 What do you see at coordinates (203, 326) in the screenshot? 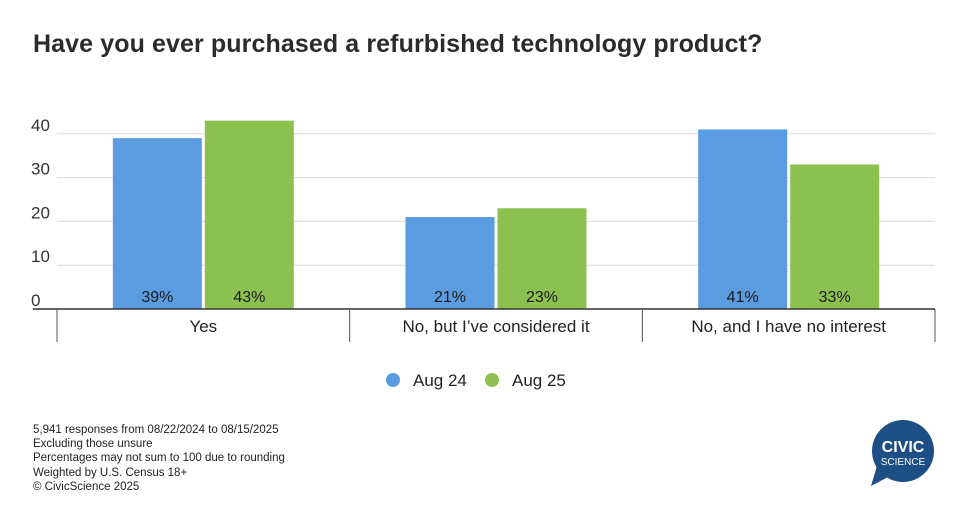
I see `x-category-label: Yes` at bounding box center [203, 326].